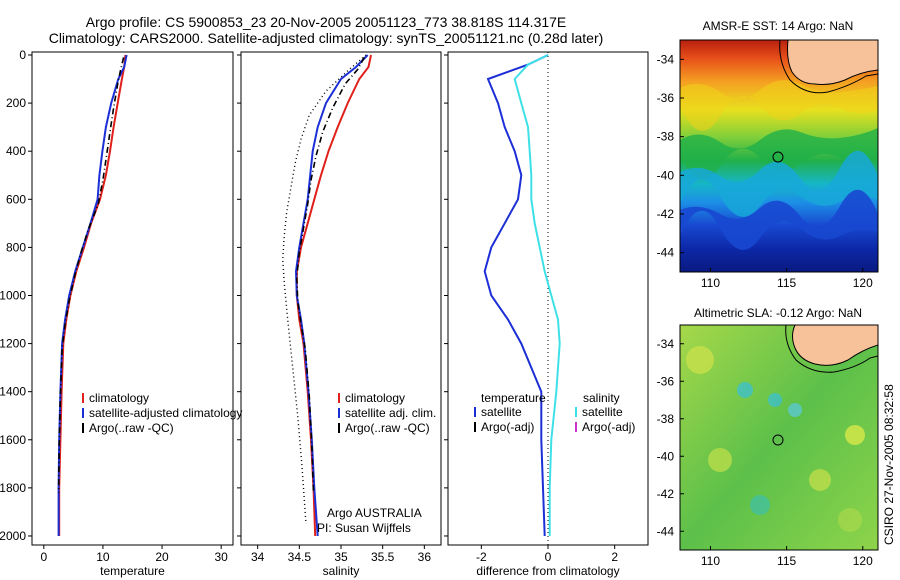 Image resolution: width=900 pixels, height=580 pixels. I want to click on sst-map-frame, so click(779, 156).